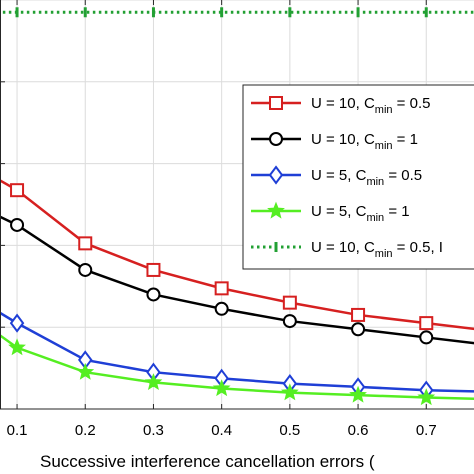  Describe the element at coordinates (426, 430) in the screenshot. I see `x-tick-label: 0.7` at that location.